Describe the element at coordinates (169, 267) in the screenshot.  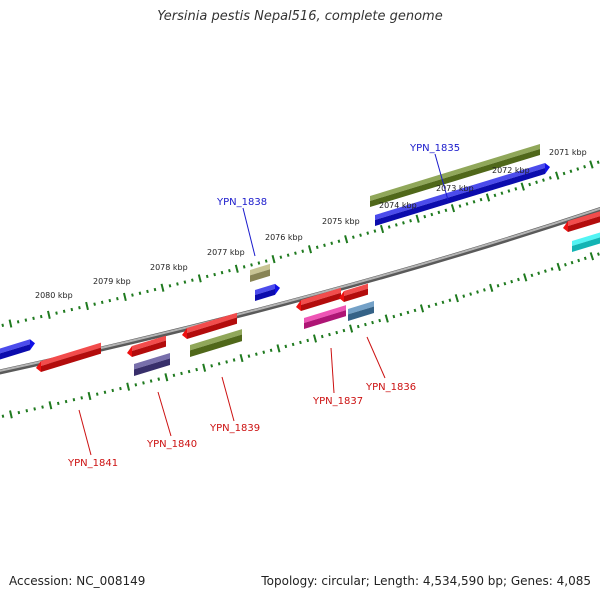
I see `ruler-label: 2078 kbp` at that location.